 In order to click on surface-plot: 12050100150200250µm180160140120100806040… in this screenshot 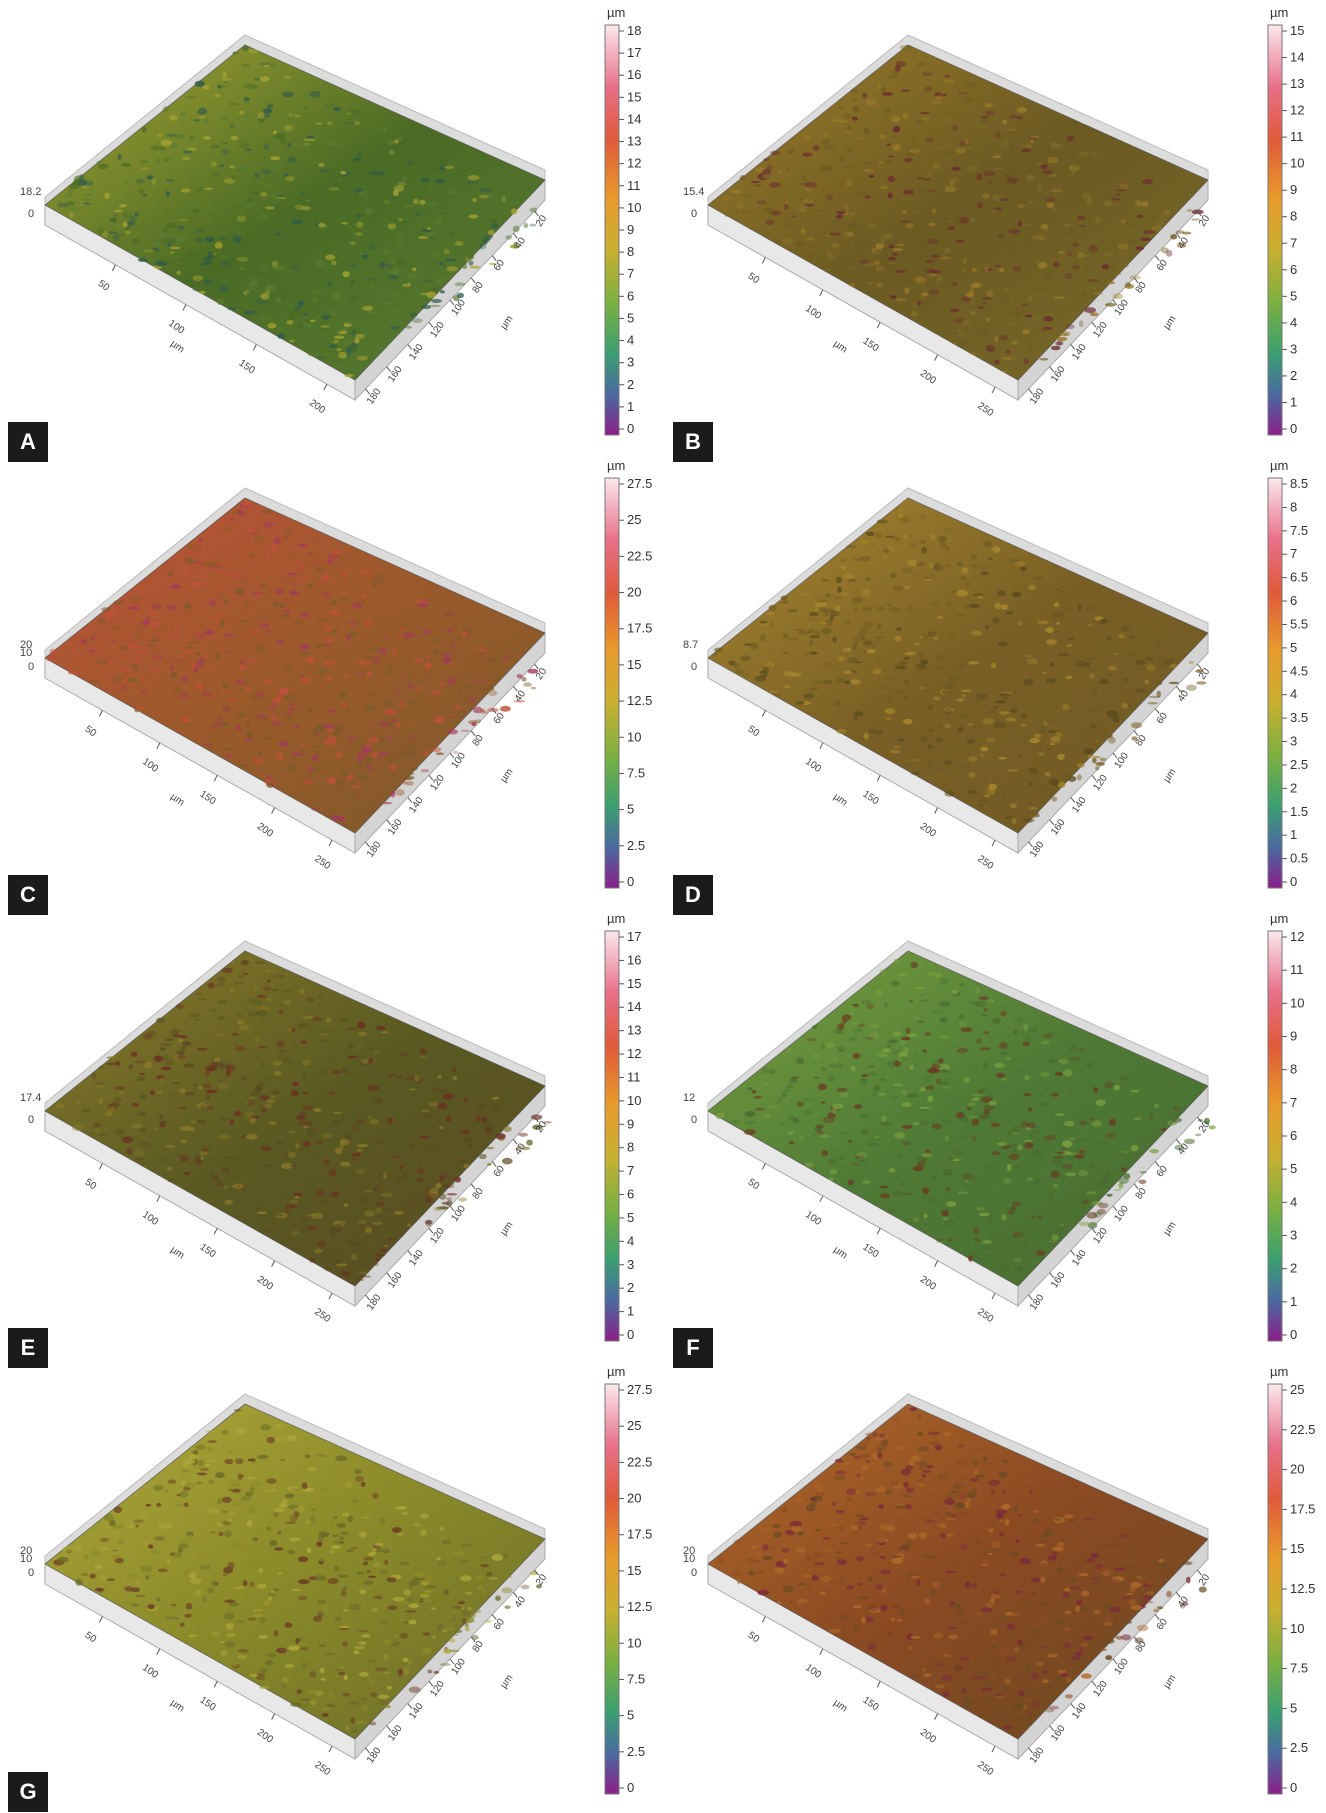, I will do `click(993, 1126)`.